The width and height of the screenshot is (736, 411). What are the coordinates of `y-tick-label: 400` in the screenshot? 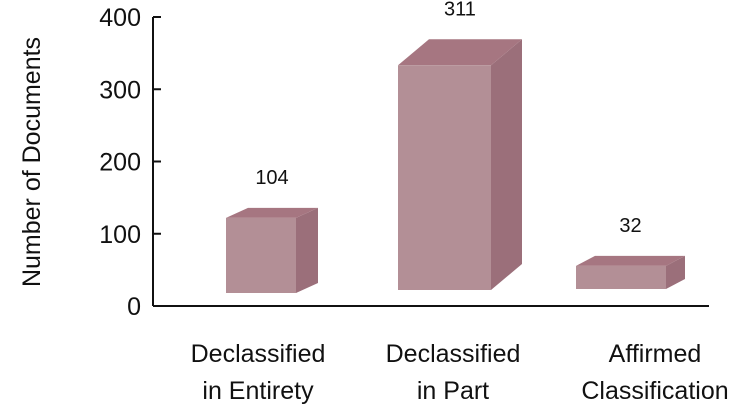 It's located at (120, 18).